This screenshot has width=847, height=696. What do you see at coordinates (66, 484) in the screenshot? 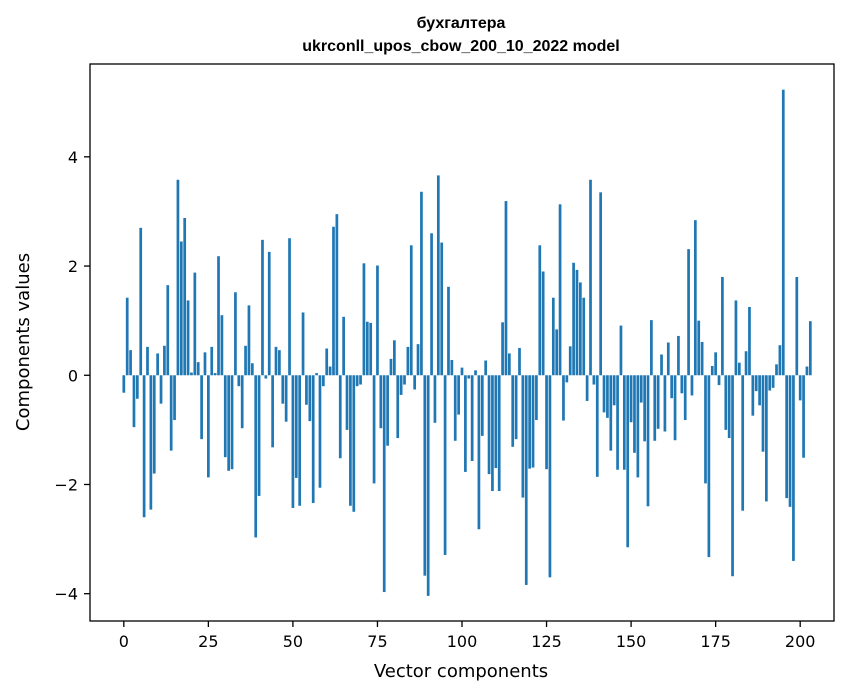
I see `y-tick-label: −2` at bounding box center [66, 484].